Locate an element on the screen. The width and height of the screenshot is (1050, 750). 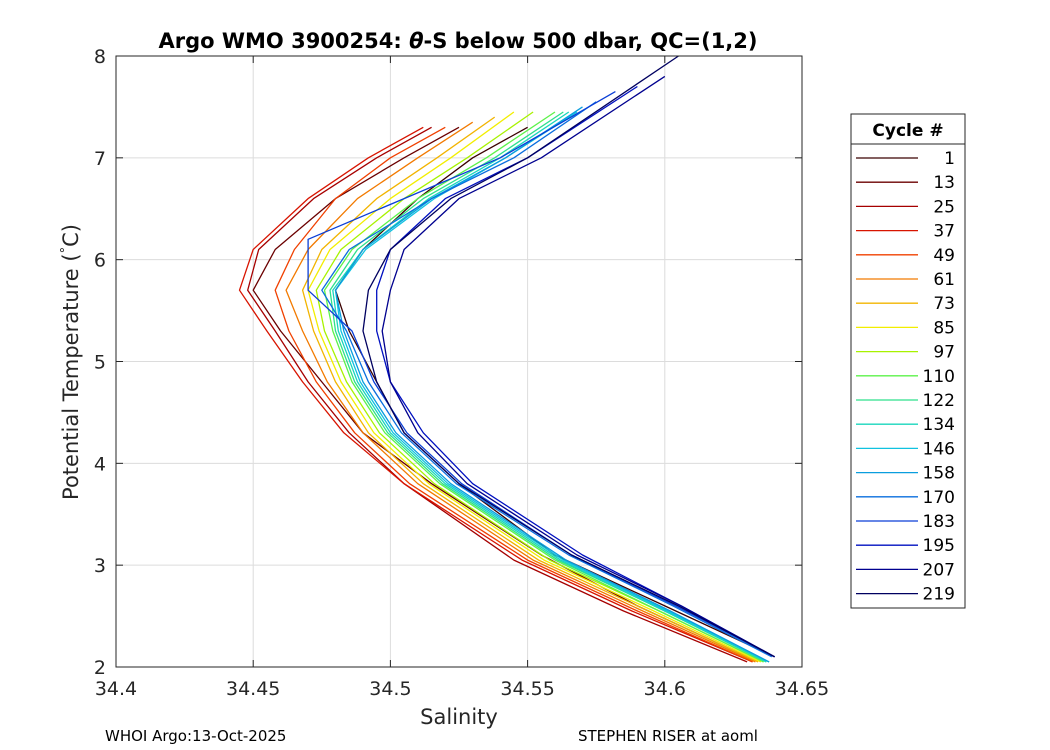
y-tick-label: 8 is located at coordinates (100, 57).